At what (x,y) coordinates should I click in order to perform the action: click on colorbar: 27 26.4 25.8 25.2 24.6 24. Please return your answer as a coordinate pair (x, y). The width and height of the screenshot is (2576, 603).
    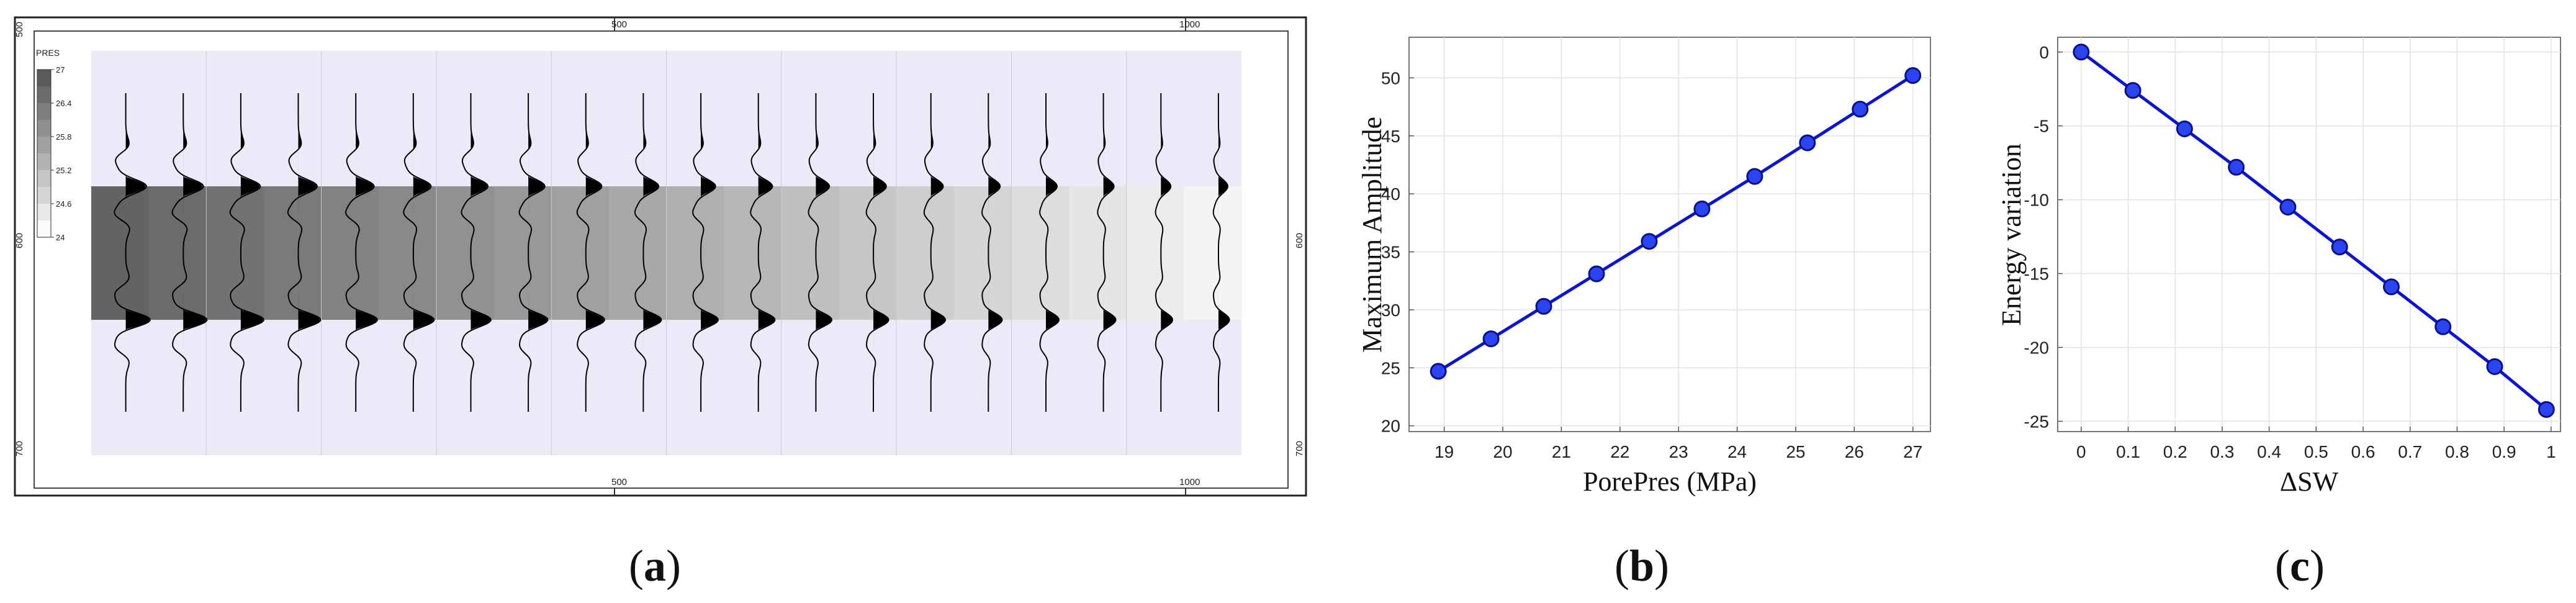
    Looking at the image, I should click on (54, 154).